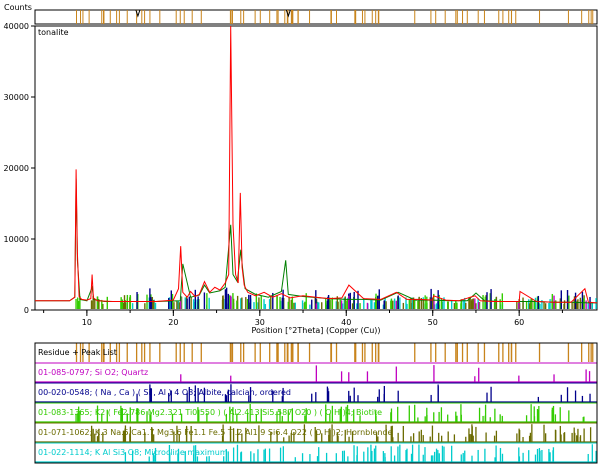 The width and height of the screenshot is (600, 471). I want to click on x-tick-label: 30, so click(260, 322).